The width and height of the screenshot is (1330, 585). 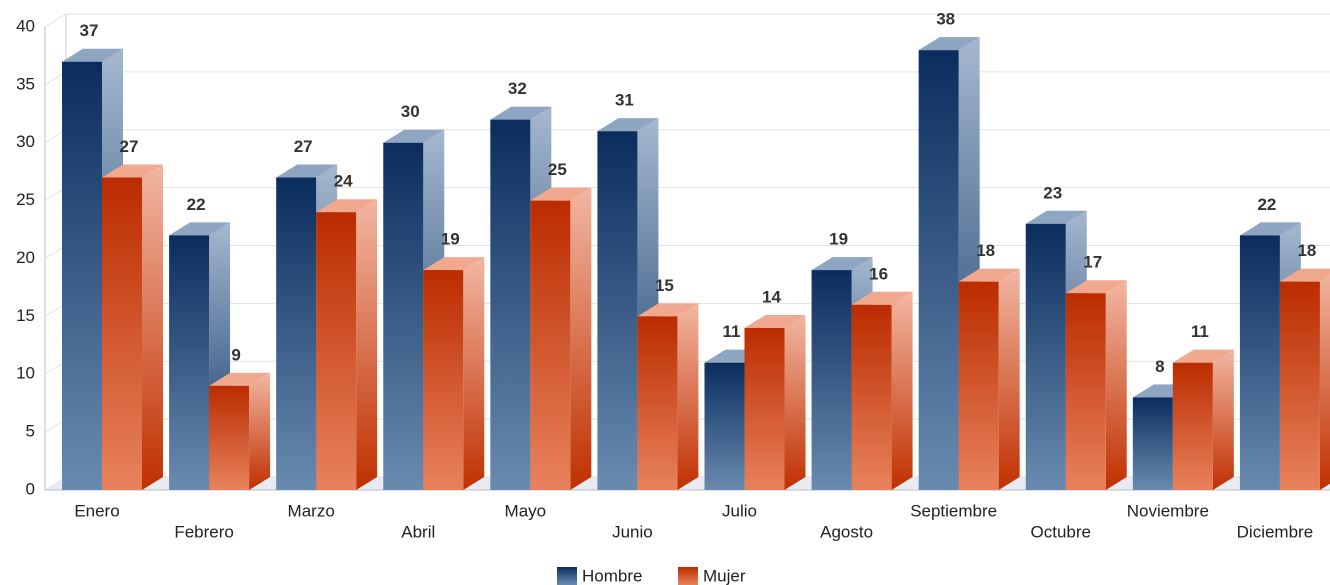 What do you see at coordinates (771, 296) in the screenshot?
I see `value-label: 14` at bounding box center [771, 296].